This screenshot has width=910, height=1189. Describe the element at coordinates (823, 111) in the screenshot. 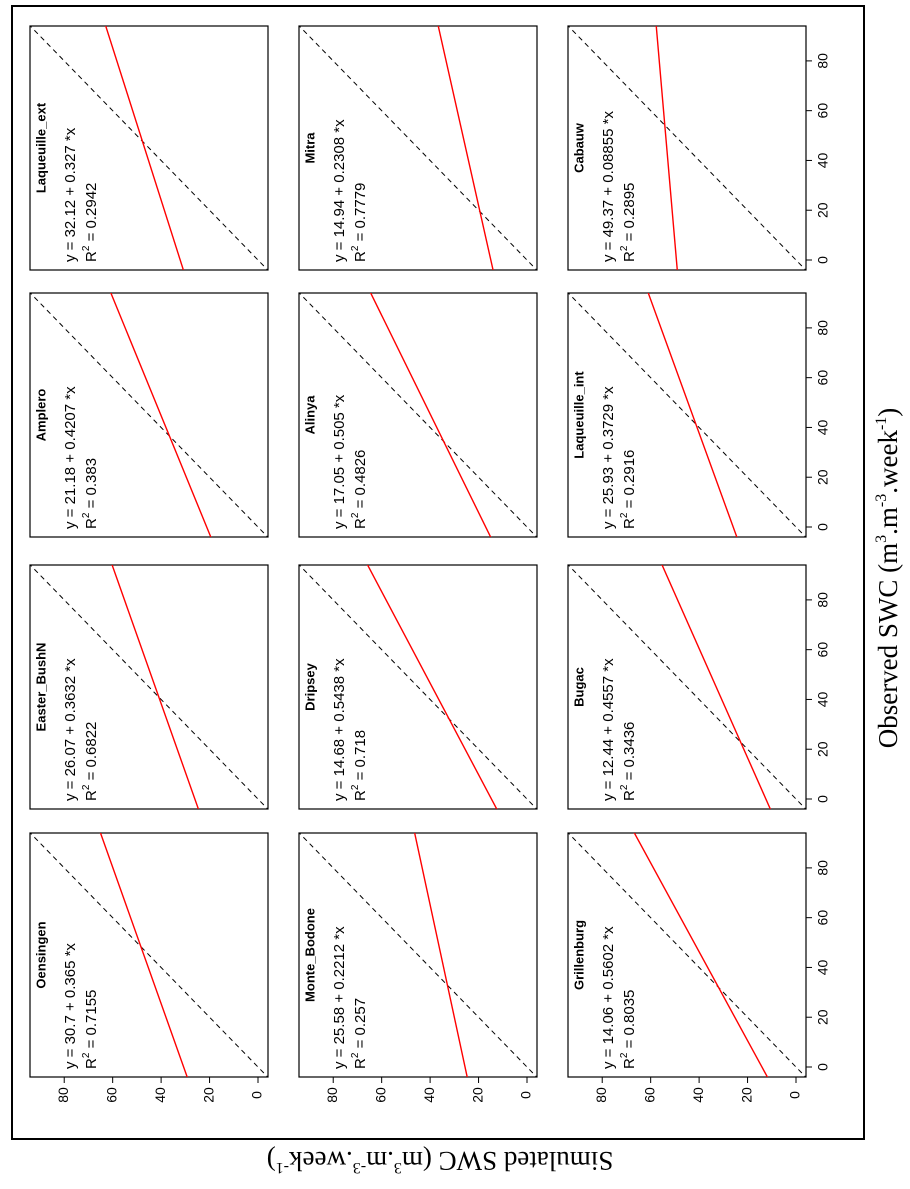

I see `x-tick-label: 60` at that location.